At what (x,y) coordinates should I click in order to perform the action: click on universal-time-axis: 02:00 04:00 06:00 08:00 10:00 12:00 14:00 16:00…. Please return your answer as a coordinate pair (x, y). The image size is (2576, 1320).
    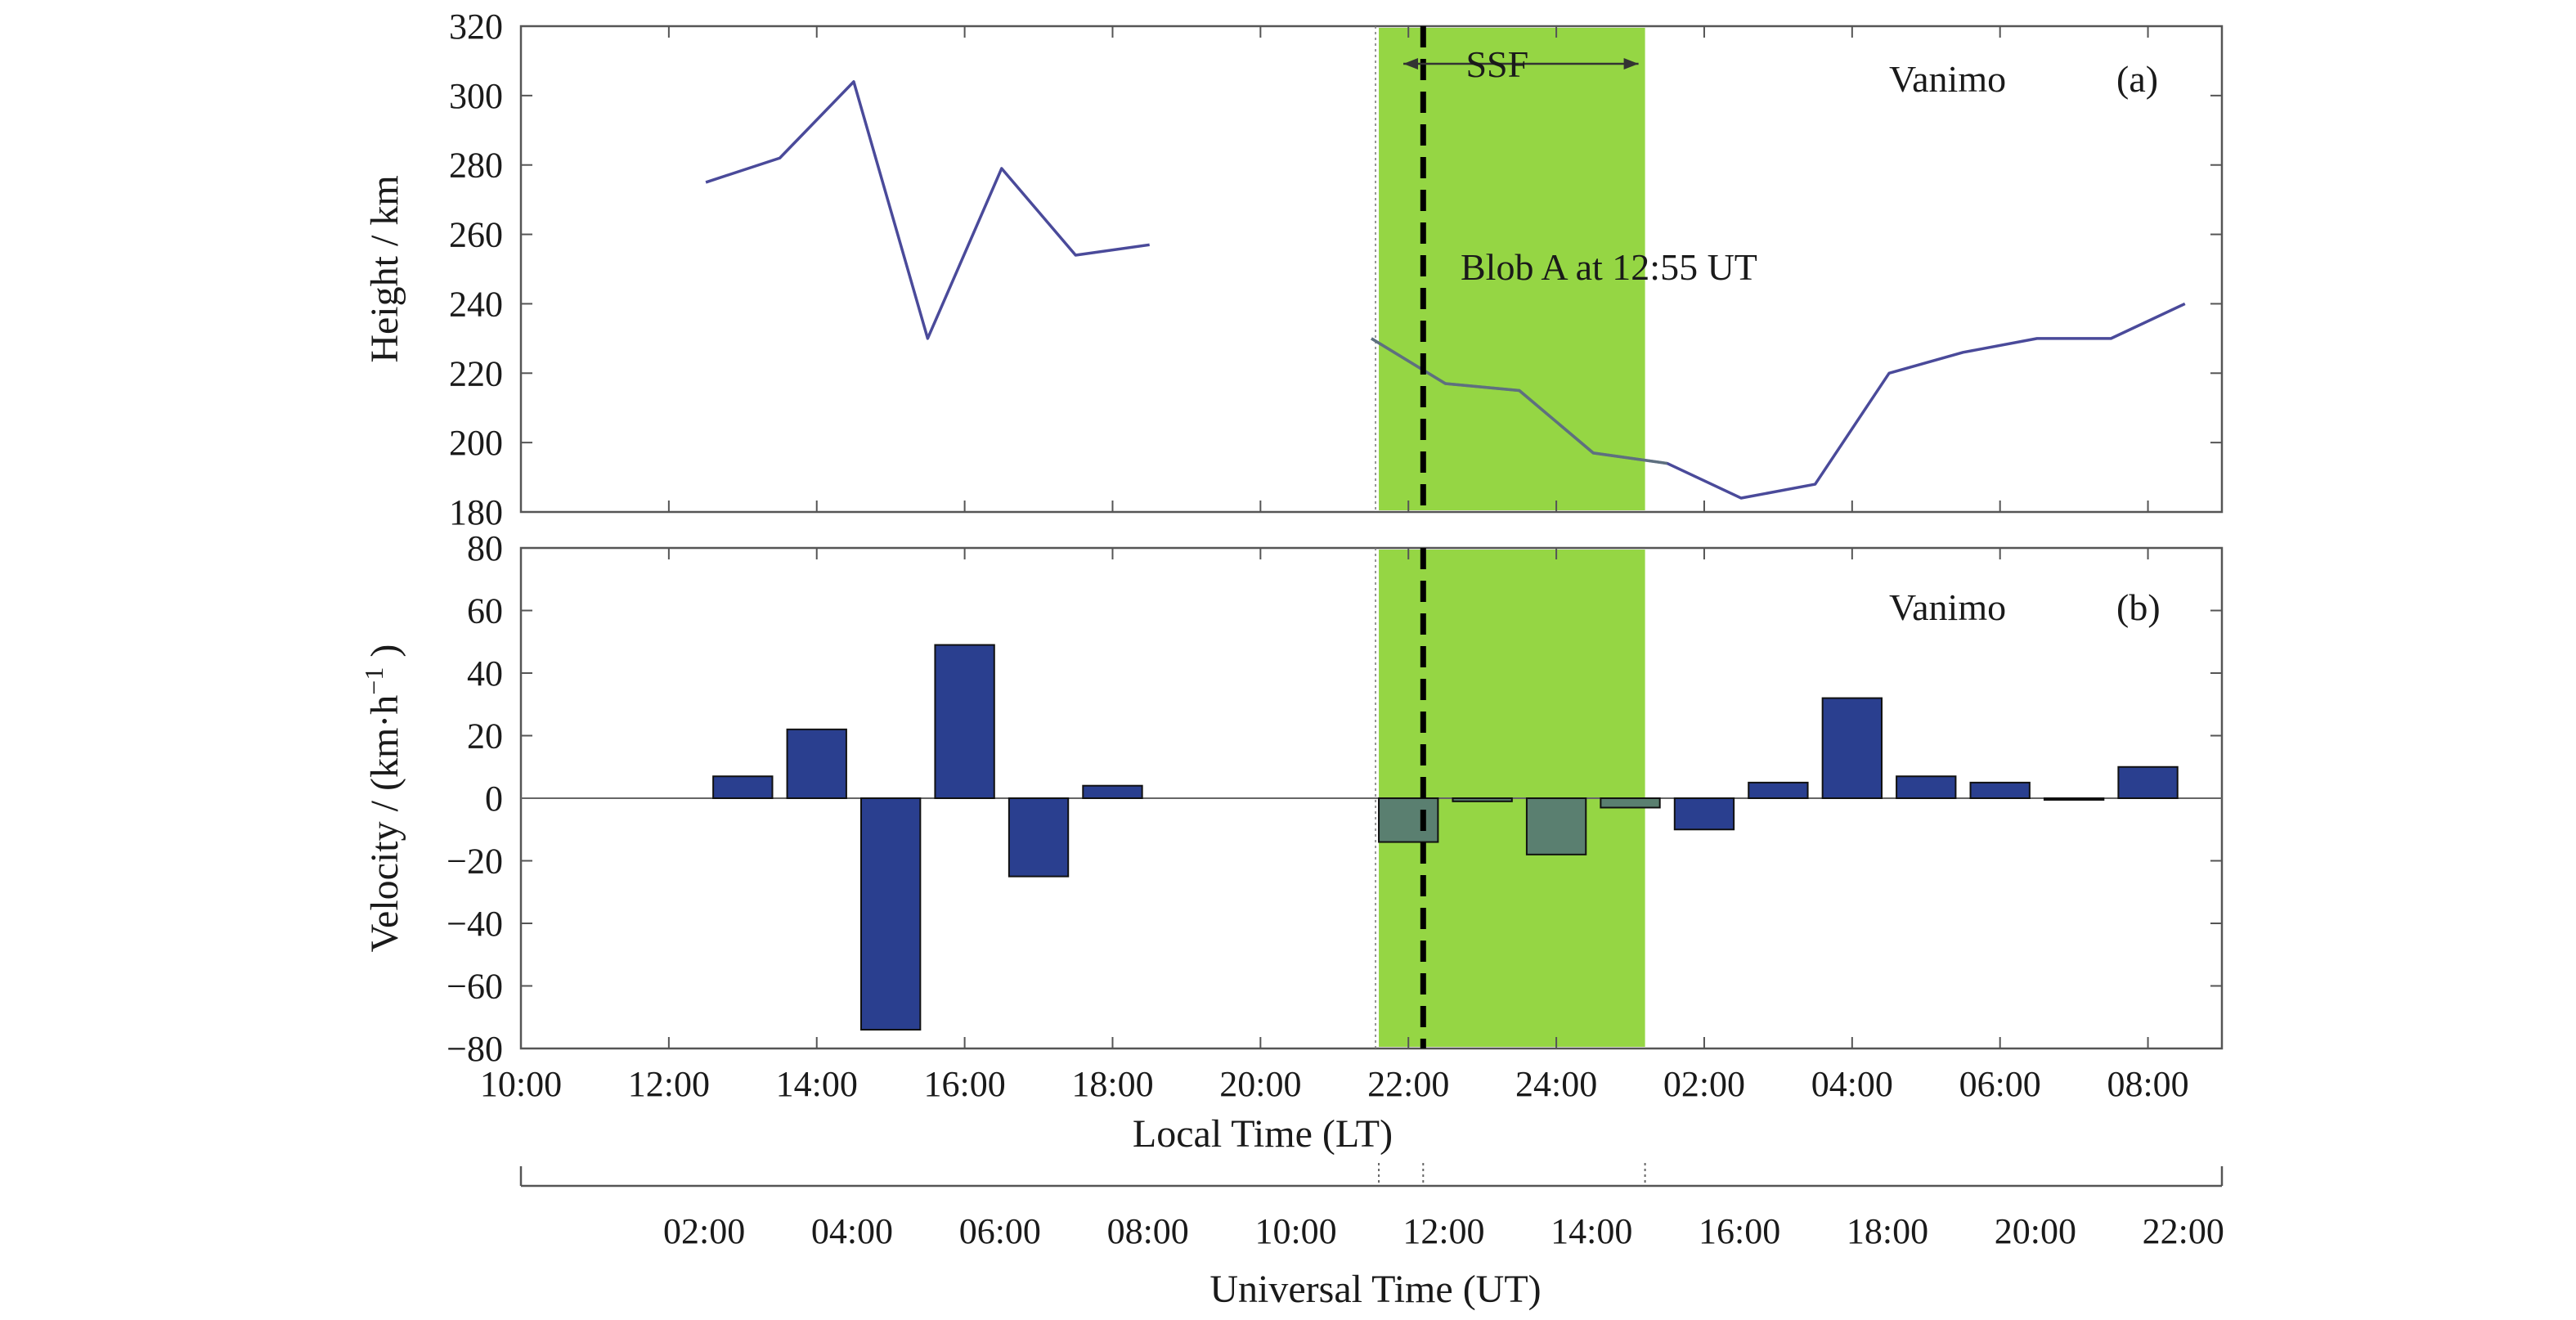
    Looking at the image, I should click on (1371, 1237).